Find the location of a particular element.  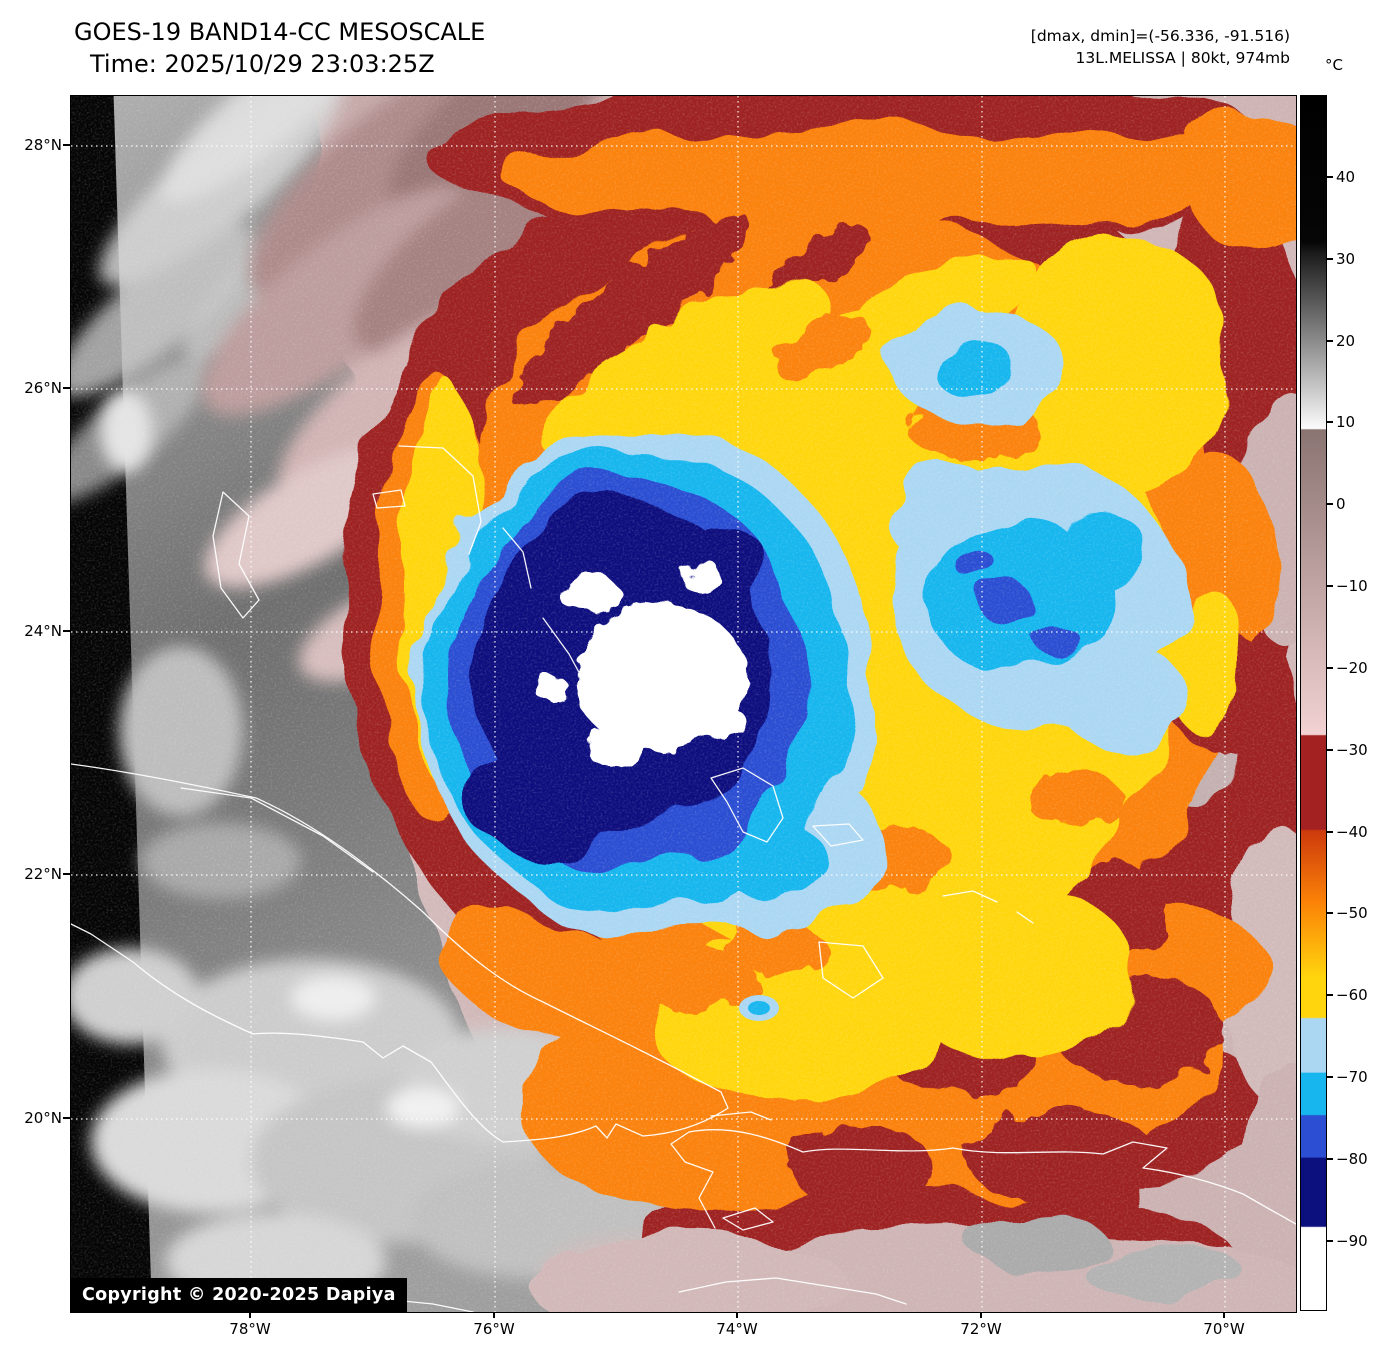

coastline-cat-island is located at coordinates (517, 558).